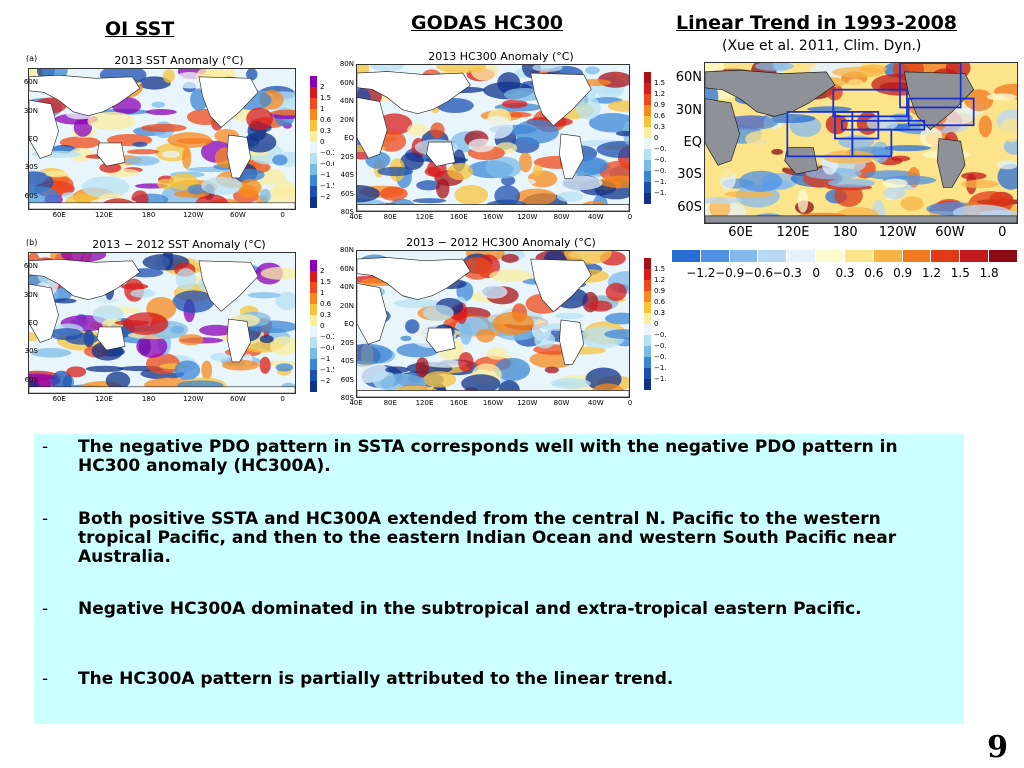 The height and width of the screenshot is (768, 1024). I want to click on trend-colorbar-label: −0.3, so click(787, 273).